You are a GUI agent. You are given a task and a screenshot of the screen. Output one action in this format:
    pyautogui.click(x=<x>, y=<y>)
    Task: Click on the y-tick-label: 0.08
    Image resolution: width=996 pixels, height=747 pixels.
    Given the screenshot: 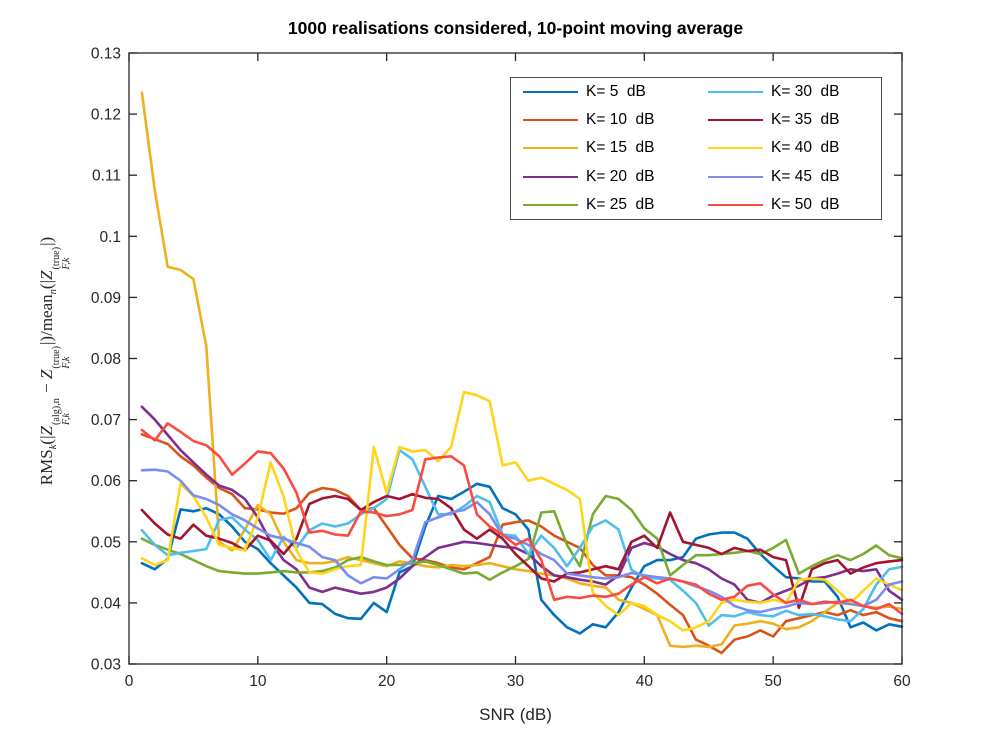 What is the action you would take?
    pyautogui.click(x=106, y=359)
    